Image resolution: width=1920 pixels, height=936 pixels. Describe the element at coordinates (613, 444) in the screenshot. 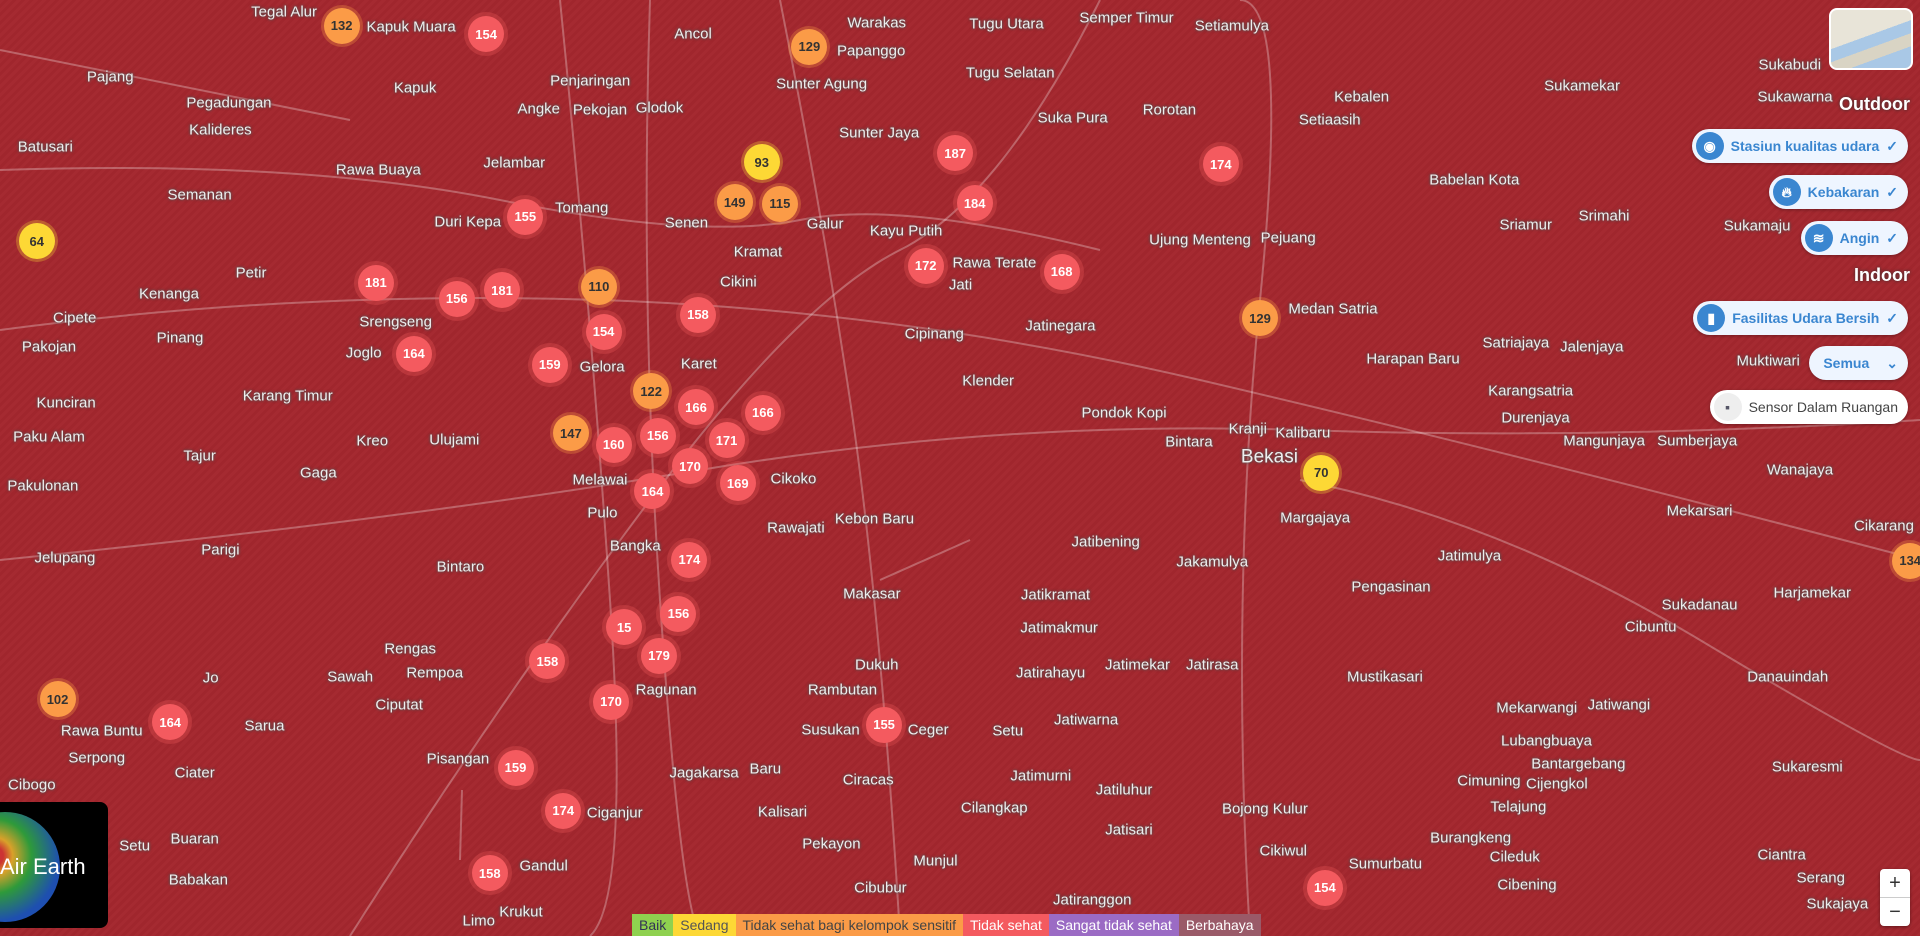

I see `aqi-marker: 160` at that location.